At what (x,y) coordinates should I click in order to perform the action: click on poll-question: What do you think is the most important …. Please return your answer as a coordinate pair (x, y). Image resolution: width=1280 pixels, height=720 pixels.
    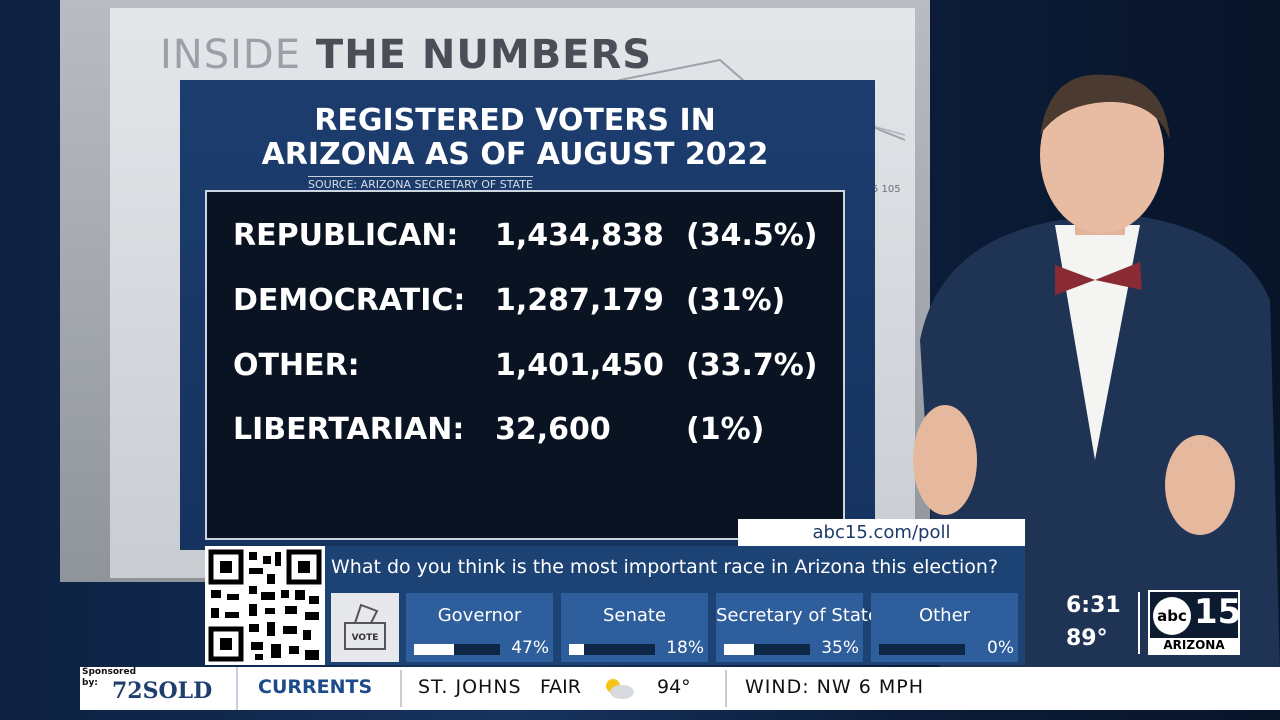
    Looking at the image, I should click on (665, 567).